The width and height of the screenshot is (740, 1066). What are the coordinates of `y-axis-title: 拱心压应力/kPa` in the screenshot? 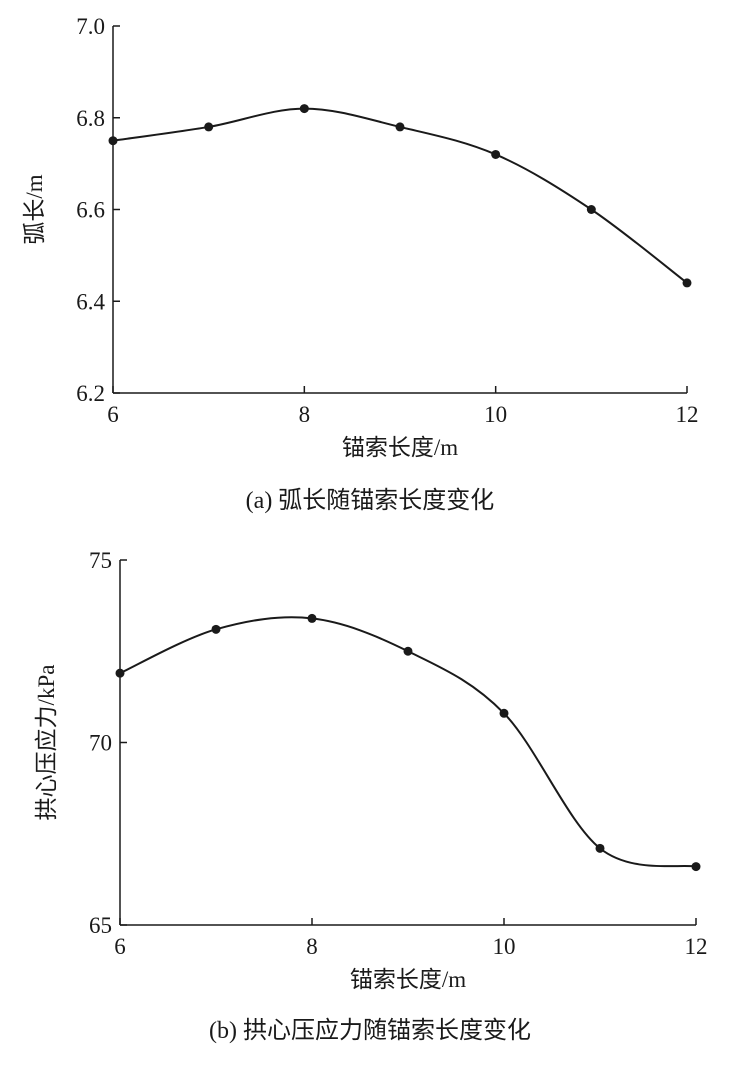 It's located at (46, 743).